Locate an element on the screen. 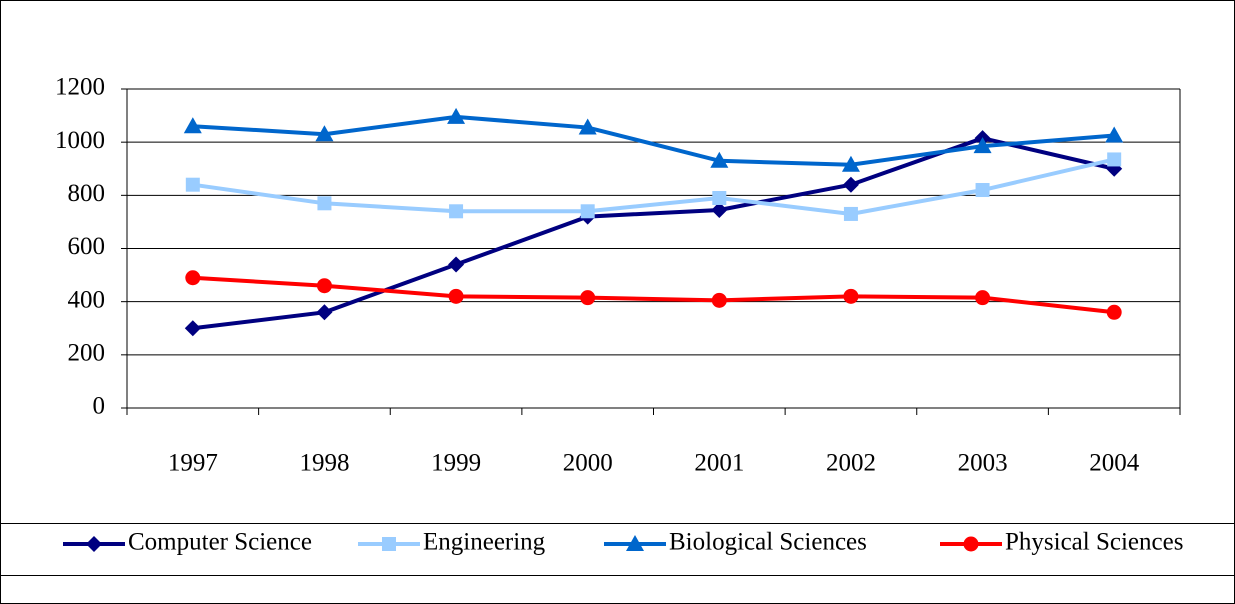  legend-label: Physical Sciences is located at coordinates (1094, 542).